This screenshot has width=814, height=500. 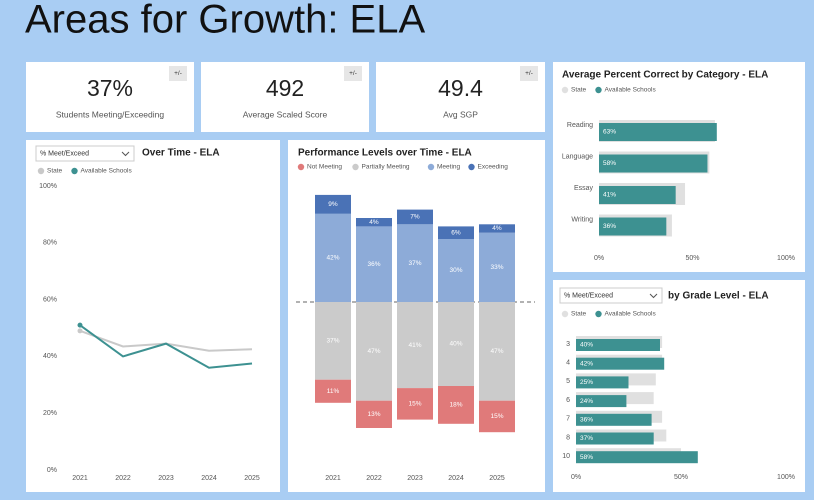 What do you see at coordinates (385, 153) in the screenshot?
I see `chart-title: Performance Levels over Time - ELA` at bounding box center [385, 153].